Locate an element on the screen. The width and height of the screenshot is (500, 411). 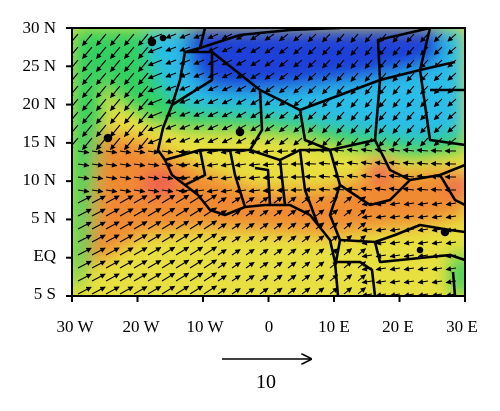
x-tick-label: 30 E is located at coordinates (462, 326).